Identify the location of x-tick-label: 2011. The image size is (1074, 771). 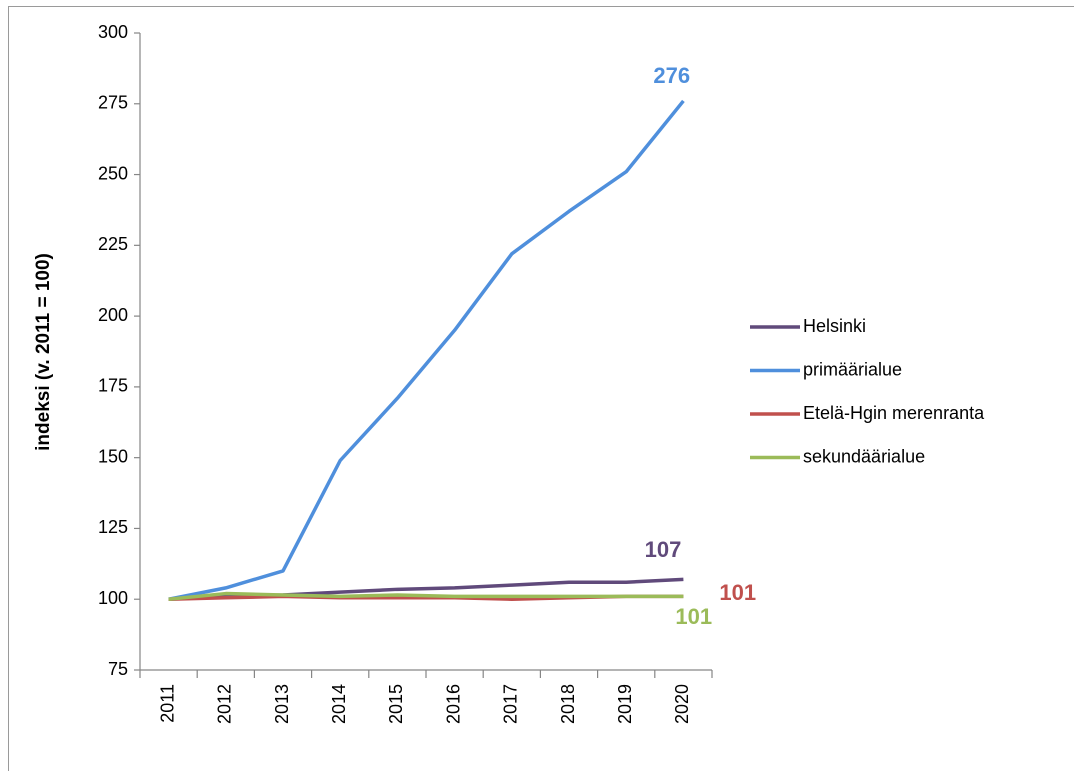
(167, 703).